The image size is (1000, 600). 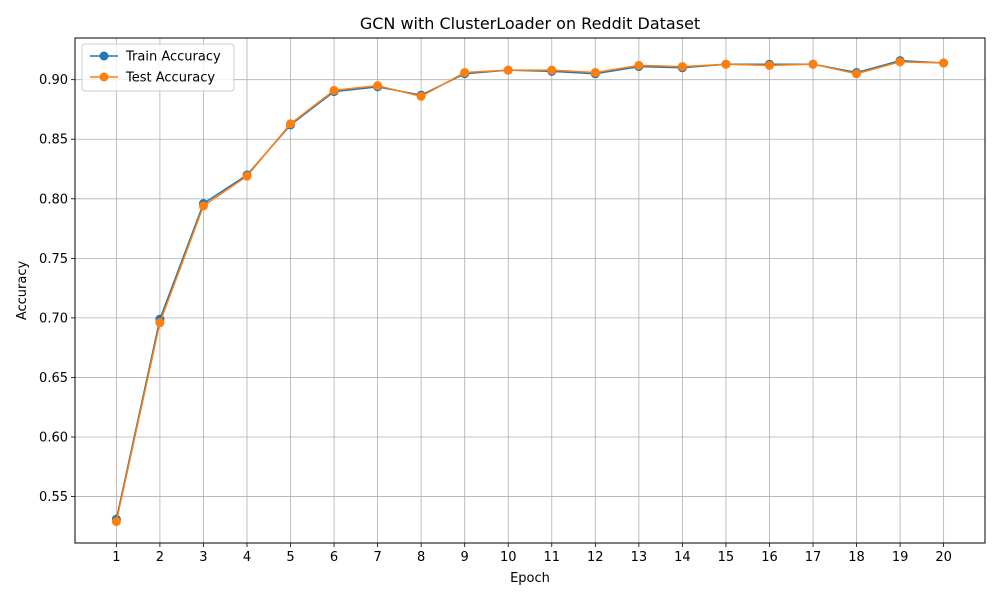 I want to click on legend-box, so click(x=158, y=67).